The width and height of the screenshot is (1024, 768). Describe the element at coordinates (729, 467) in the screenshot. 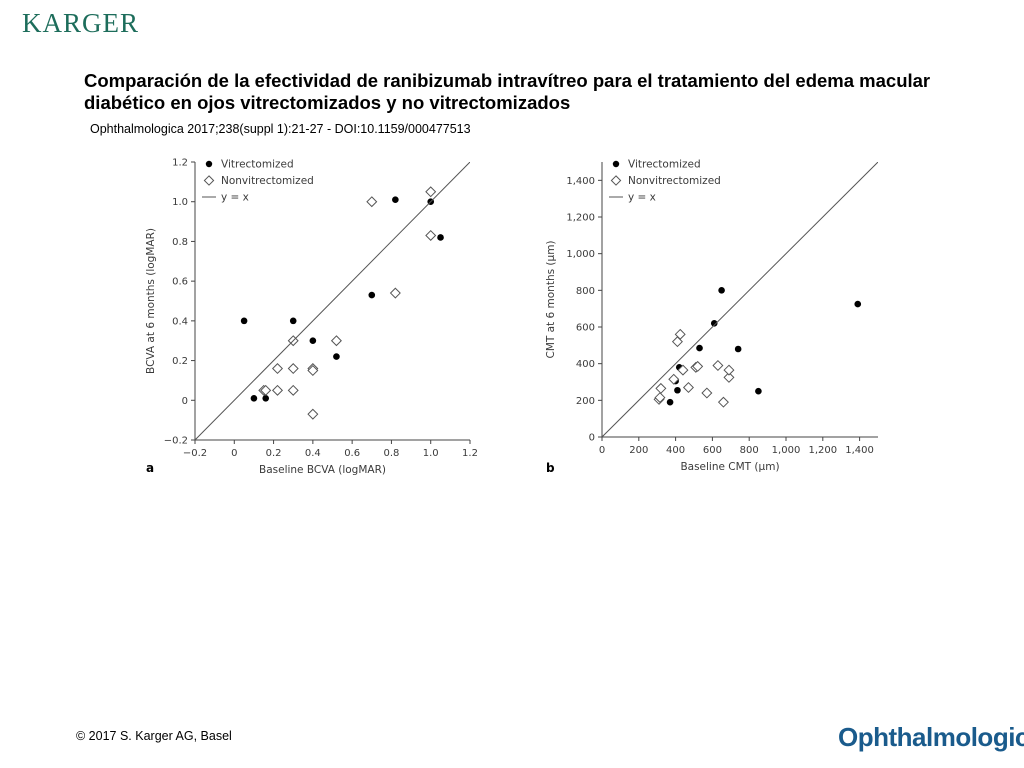

I see `x-axis-label: Baseline CMT (μm)` at that location.